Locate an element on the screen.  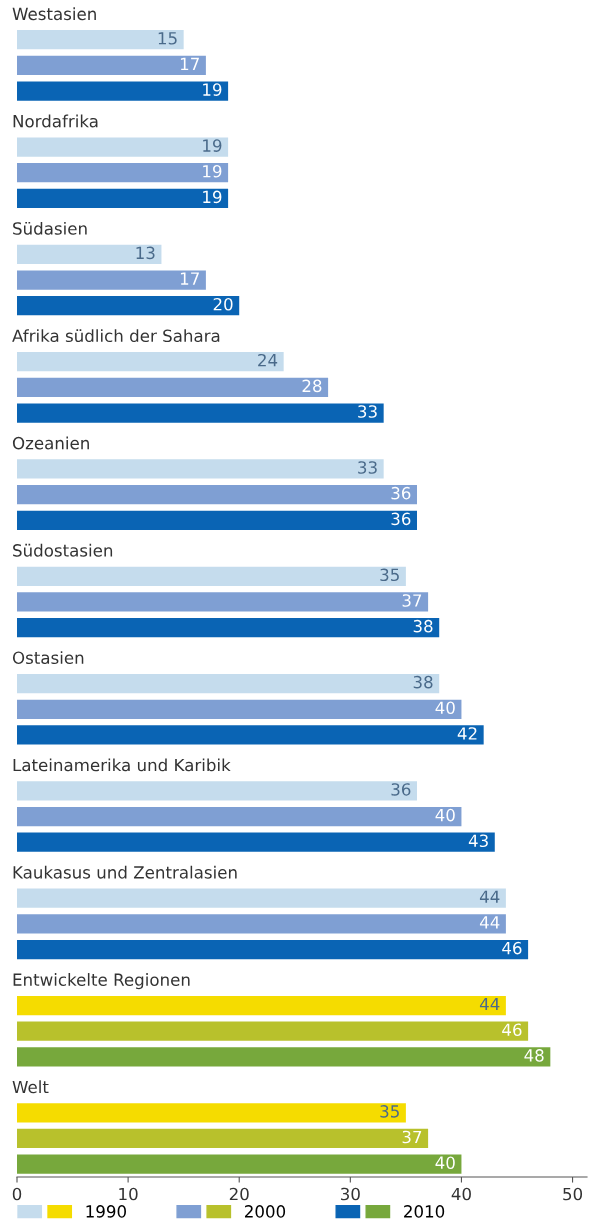
x-tick-label: 10 is located at coordinates (128, 1194).